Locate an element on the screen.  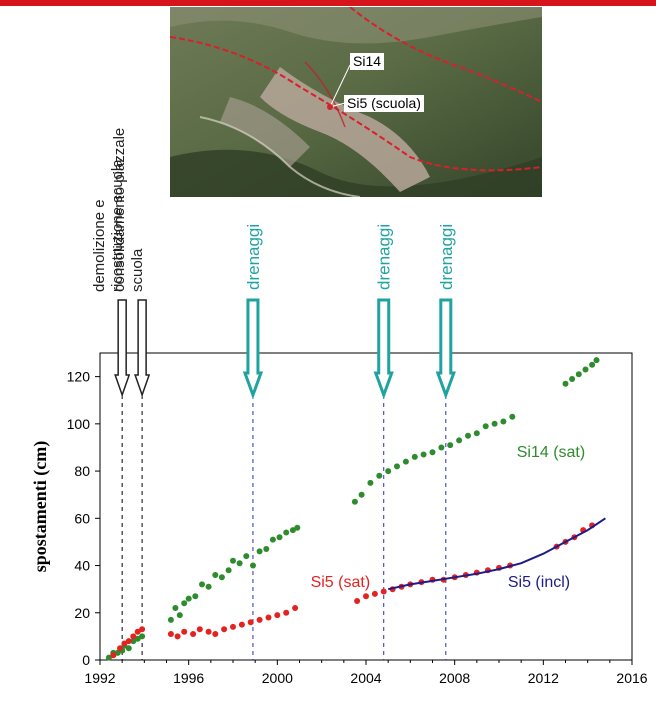
series-line-si5-incl is located at coordinates (496, 554).